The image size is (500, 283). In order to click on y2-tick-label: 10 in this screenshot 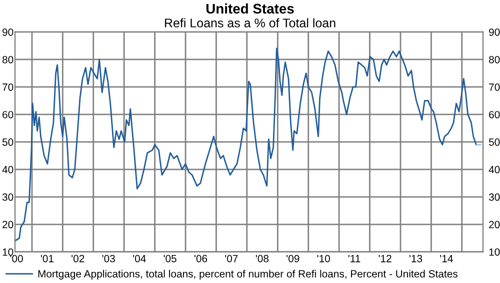, I will do `click(494, 252)`.